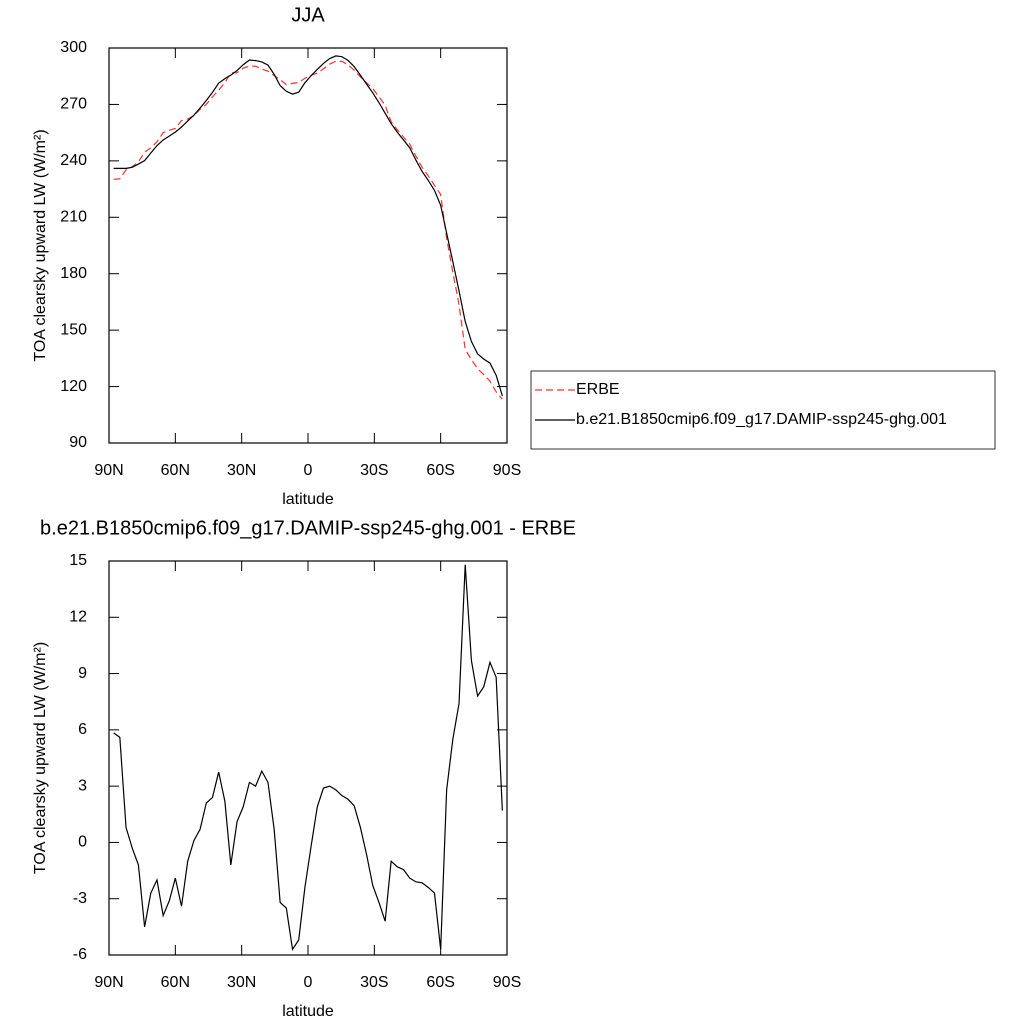 This screenshot has width=1024, height=1024. I want to click on y-tick-label: 120, so click(73, 386).